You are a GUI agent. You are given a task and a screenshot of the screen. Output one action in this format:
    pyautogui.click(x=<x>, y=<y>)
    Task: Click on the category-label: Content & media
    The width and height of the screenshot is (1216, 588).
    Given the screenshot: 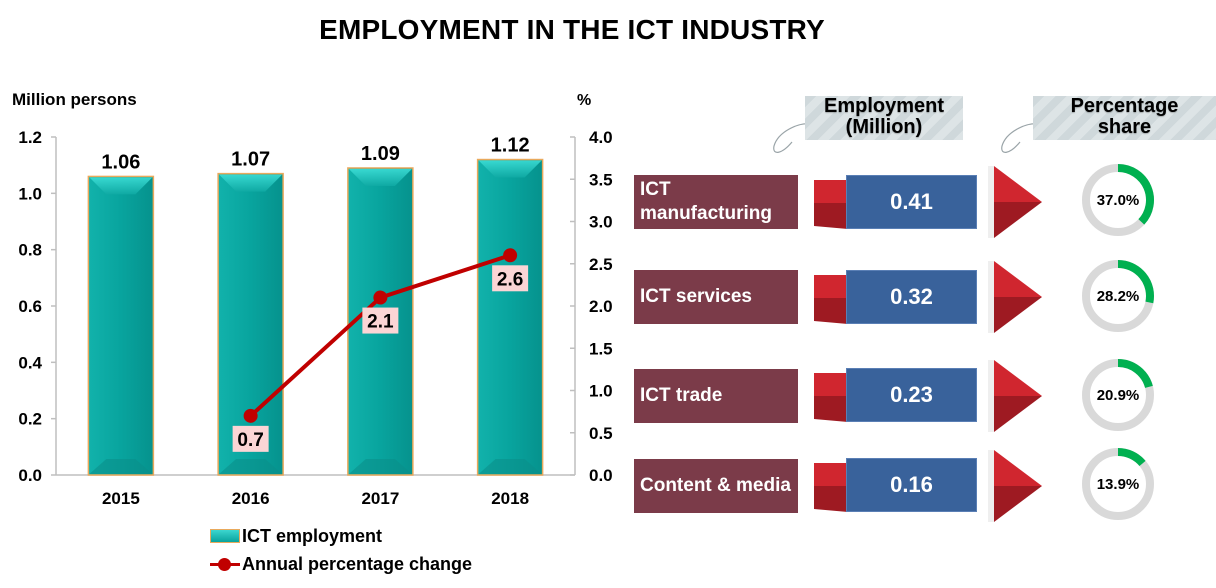 What is the action you would take?
    pyautogui.click(x=716, y=486)
    